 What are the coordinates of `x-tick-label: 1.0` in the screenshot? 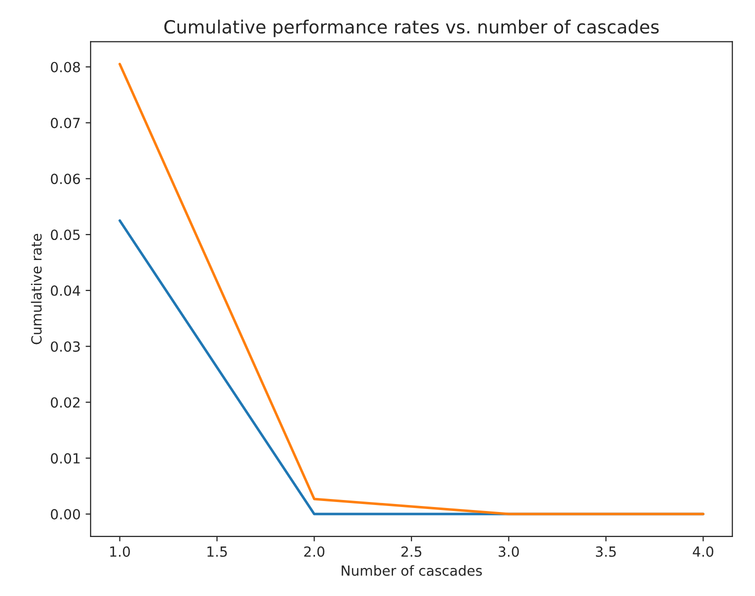 It's located at (120, 551).